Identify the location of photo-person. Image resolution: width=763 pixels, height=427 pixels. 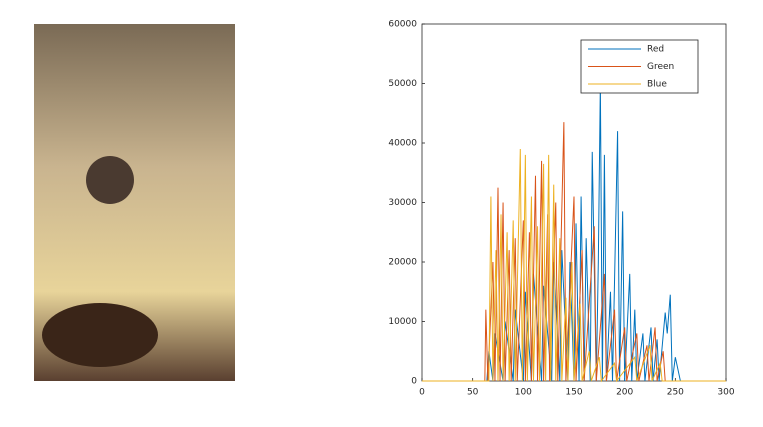
(110, 180).